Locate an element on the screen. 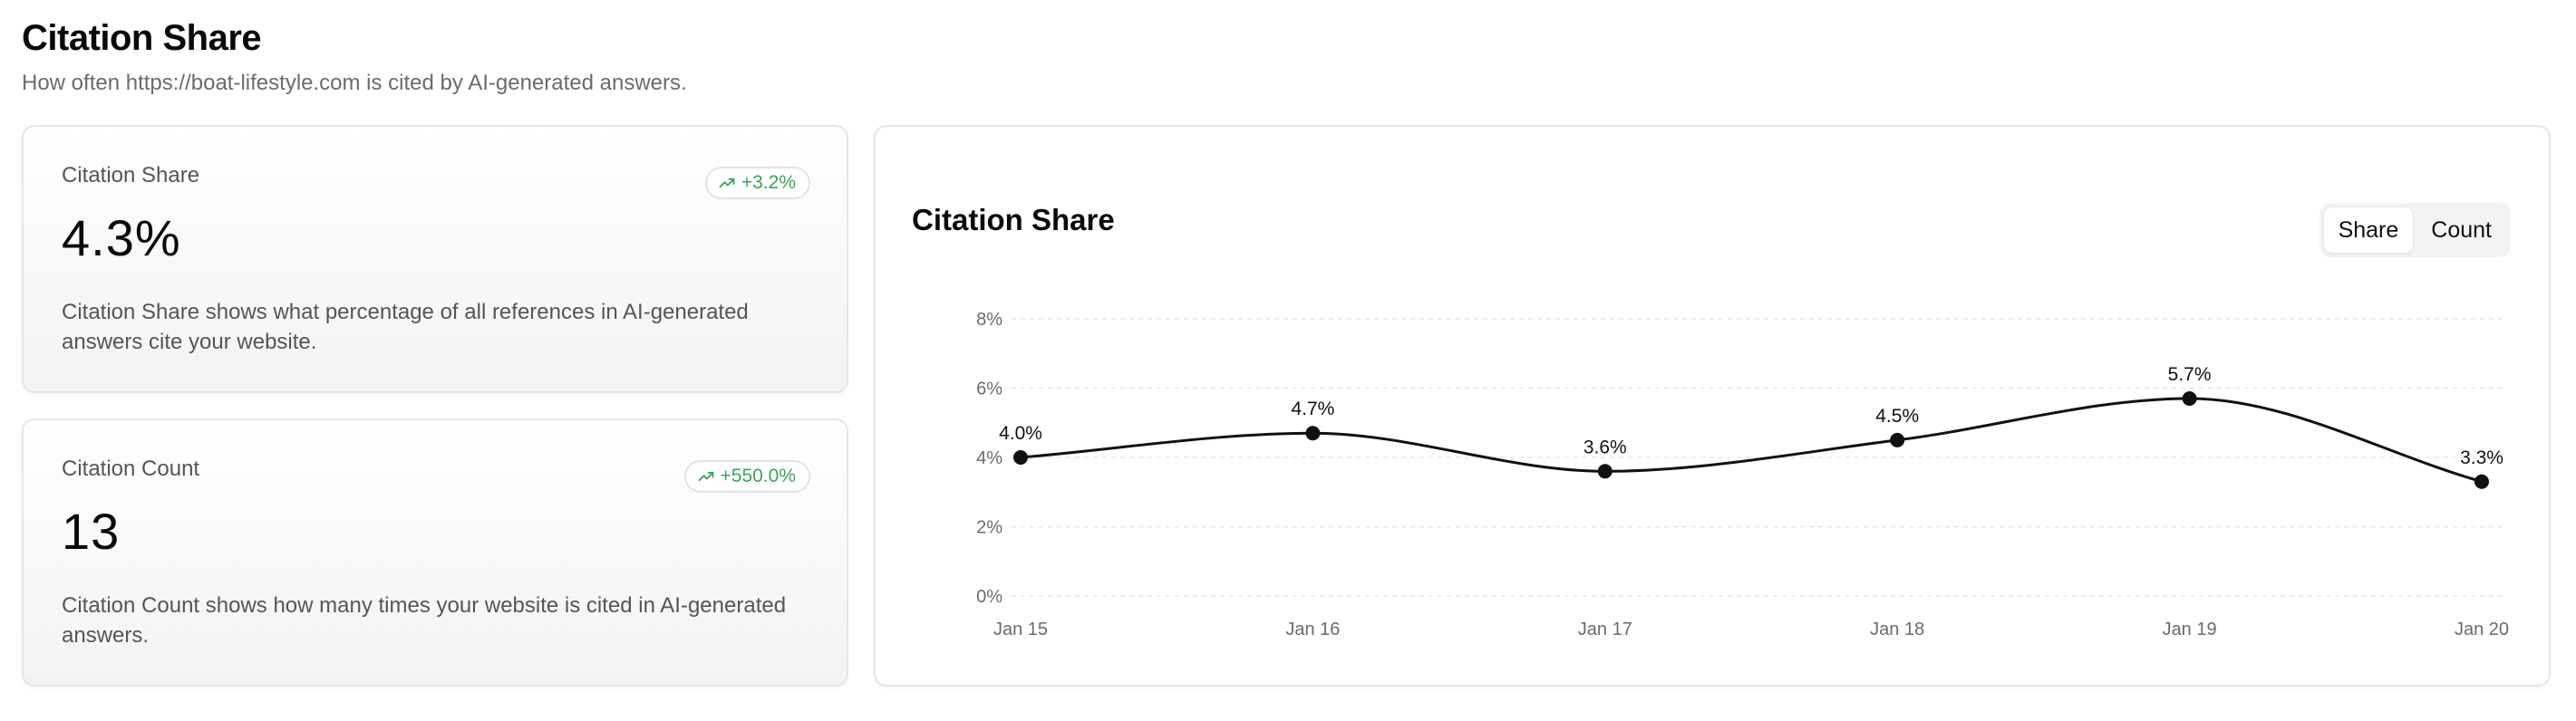 Image resolution: width=2576 pixels, height=721 pixels. citation-count-value: 13 is located at coordinates (91, 531).